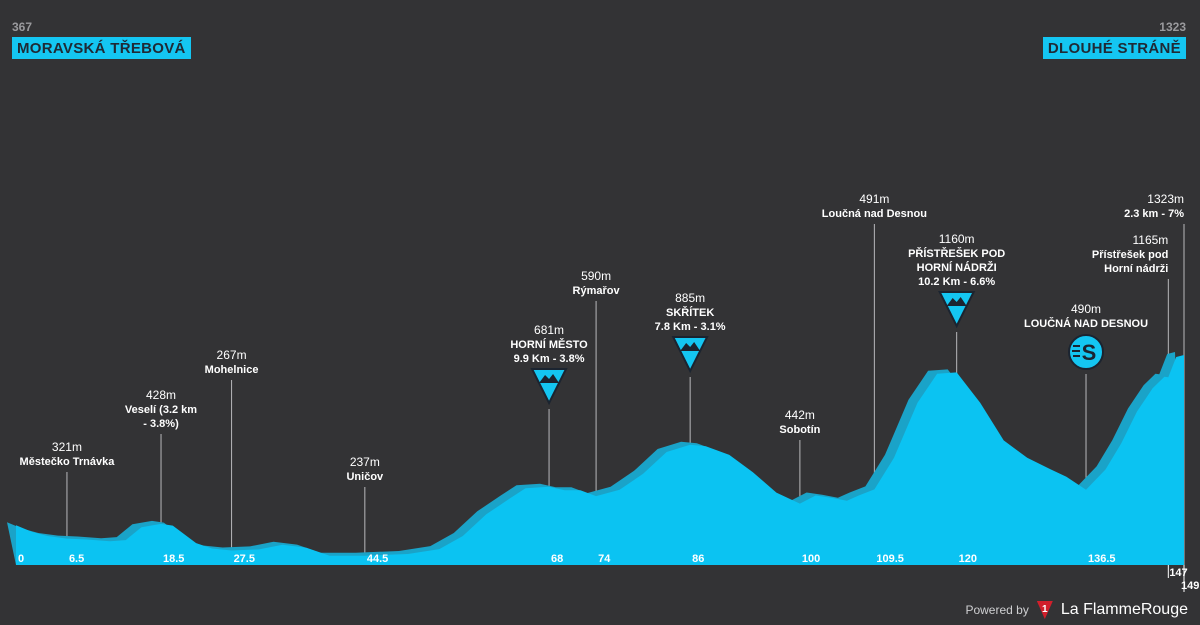 The height and width of the screenshot is (625, 1200). I want to click on waypoint-text: Uničov, so click(365, 477).